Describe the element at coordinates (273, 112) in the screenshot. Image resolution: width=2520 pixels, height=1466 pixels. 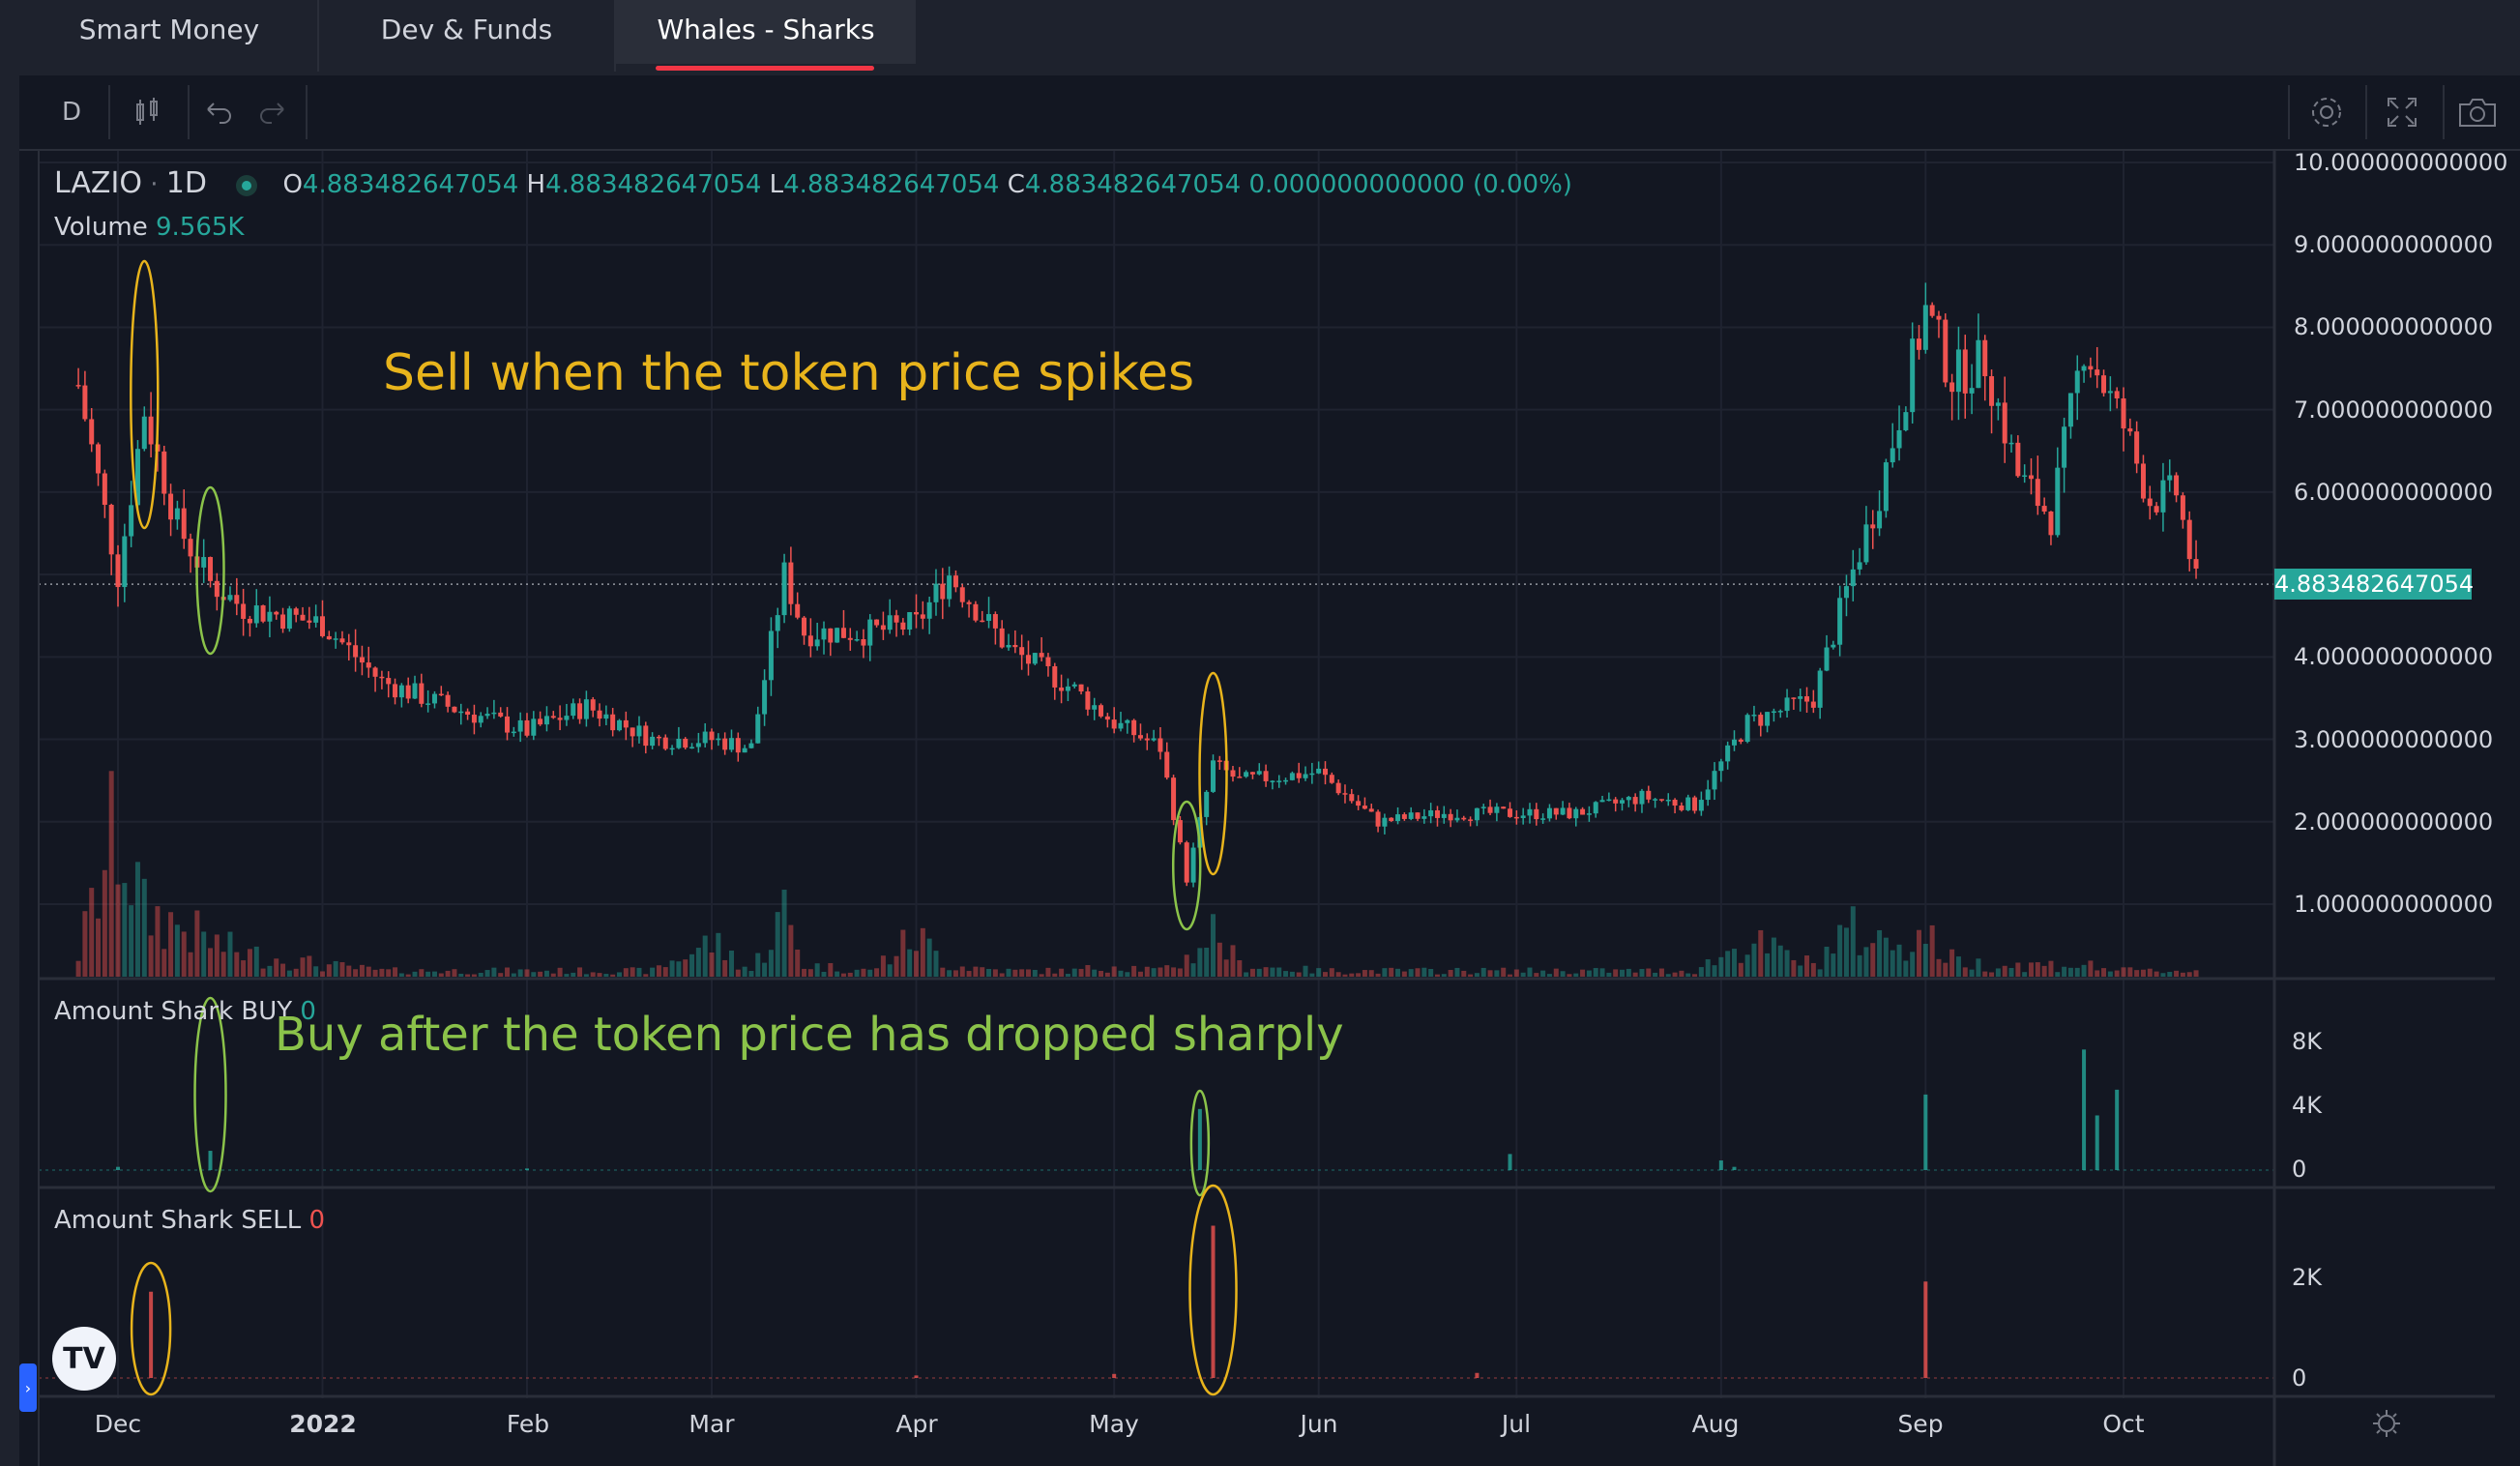
I see `redo-icon` at that location.